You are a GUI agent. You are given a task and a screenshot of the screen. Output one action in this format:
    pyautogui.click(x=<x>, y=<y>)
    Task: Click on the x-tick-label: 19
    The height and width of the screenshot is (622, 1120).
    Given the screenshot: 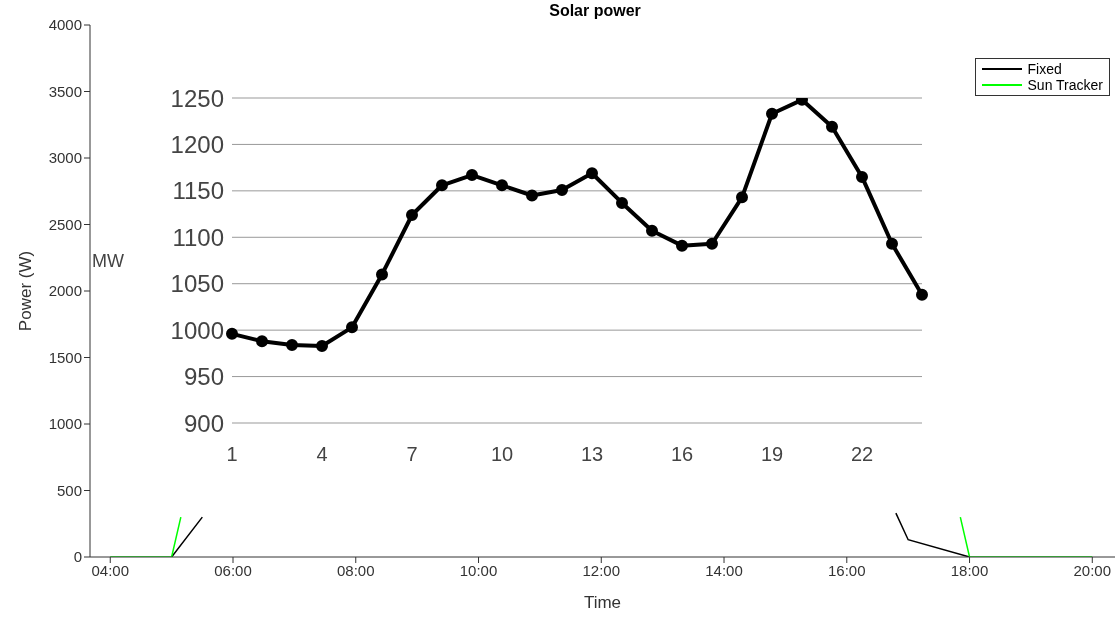 What is the action you would take?
    pyautogui.click(x=772, y=454)
    